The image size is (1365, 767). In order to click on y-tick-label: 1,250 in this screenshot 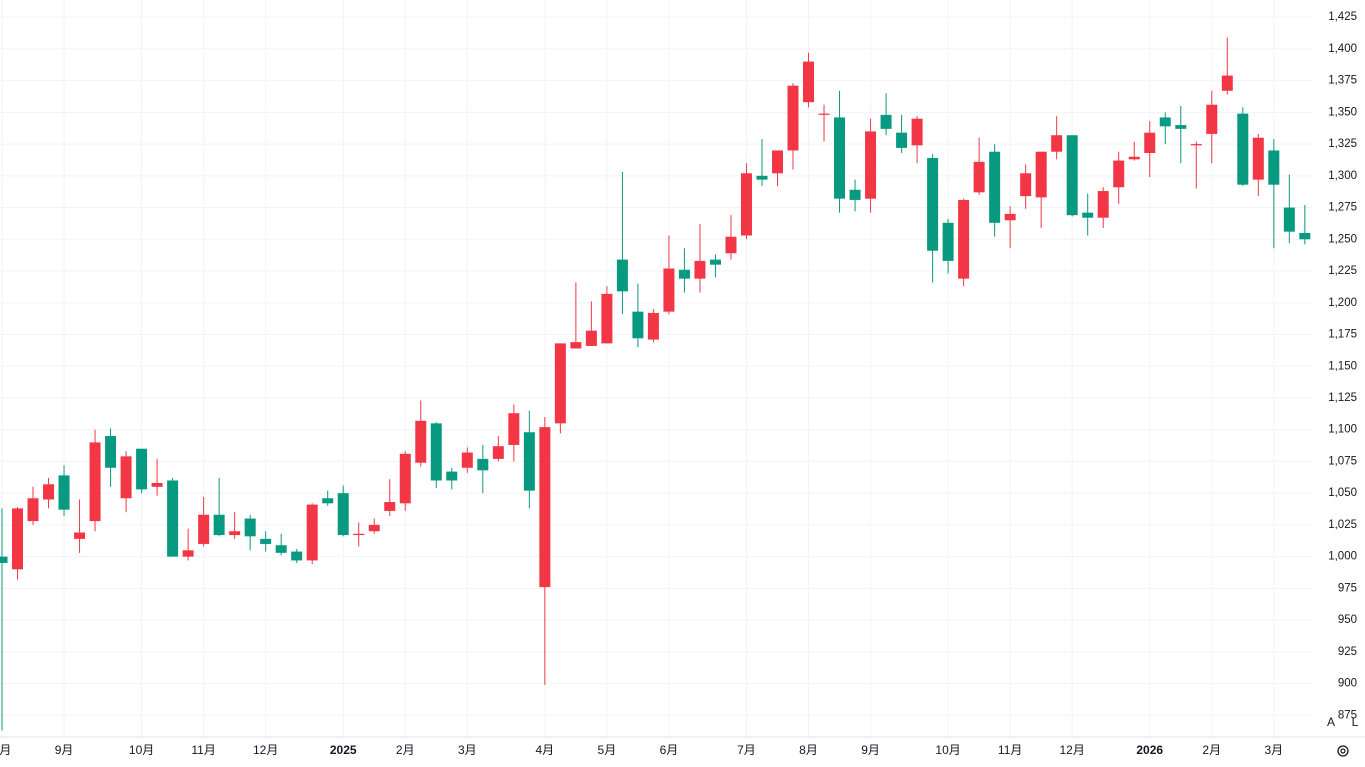, I will do `click(1342, 239)`.